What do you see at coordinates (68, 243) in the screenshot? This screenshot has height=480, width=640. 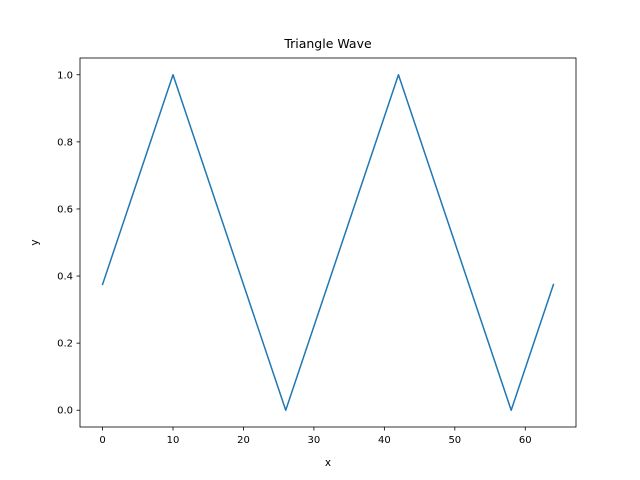 I see `y-axis-ticks: 0.0 0.2 0.4 0.6 0.8 1.0` at bounding box center [68, 243].